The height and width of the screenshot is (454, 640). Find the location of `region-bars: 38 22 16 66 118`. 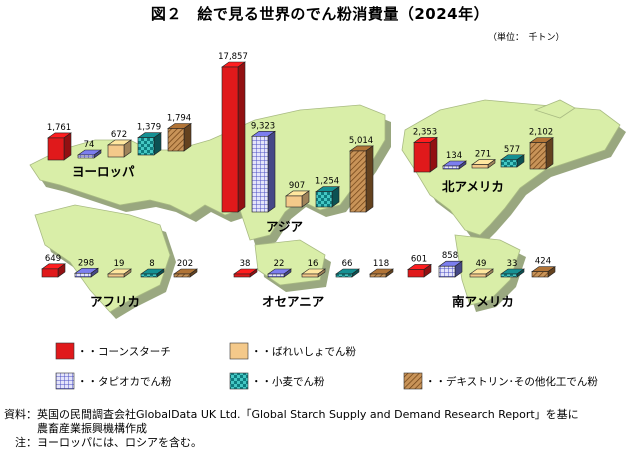

region-bars: 38 22 16 66 118 is located at coordinates (313, 268).